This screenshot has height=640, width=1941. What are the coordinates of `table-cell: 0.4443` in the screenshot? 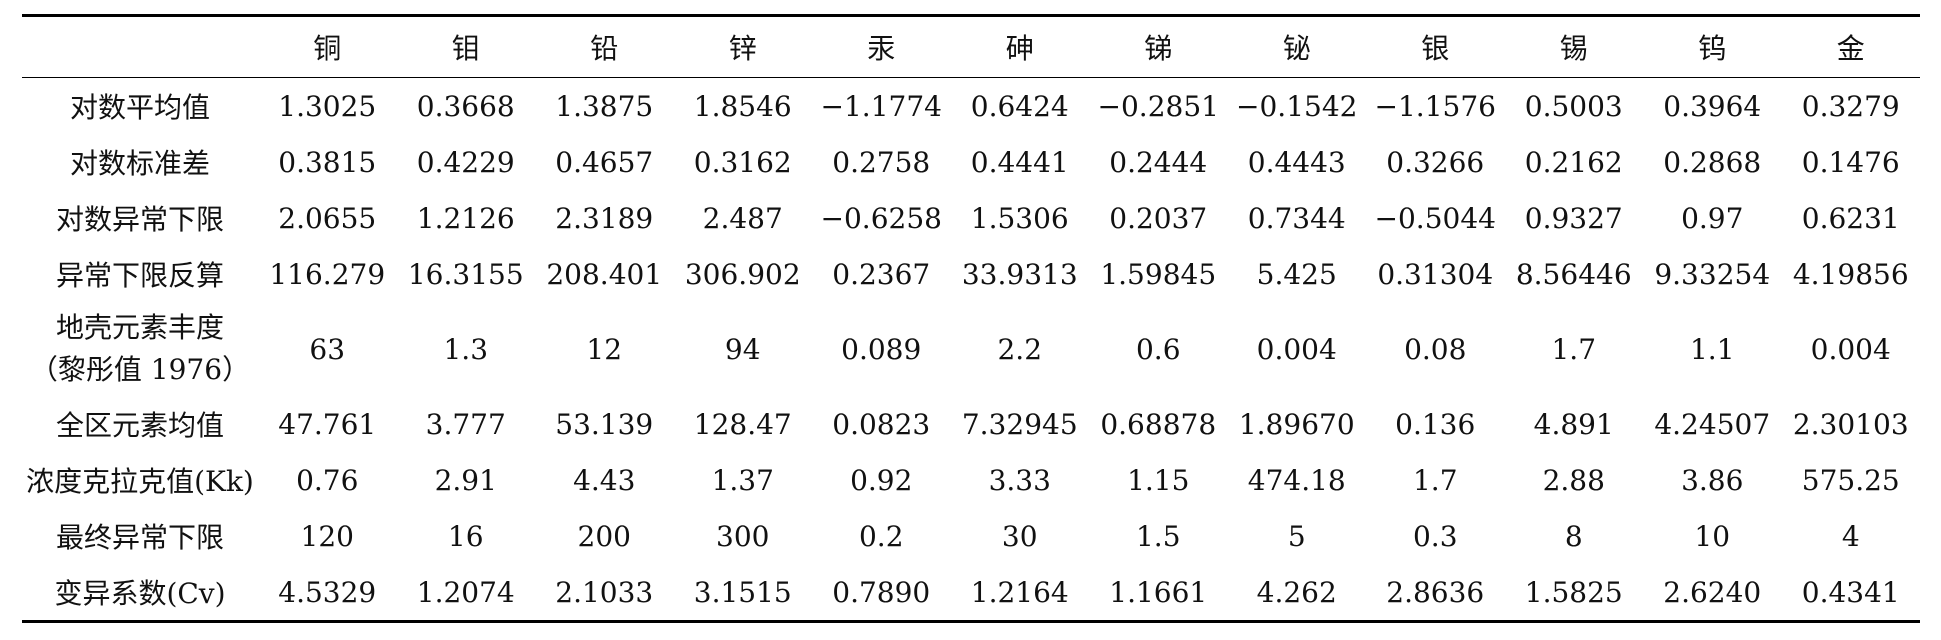 It's located at (1296, 162).